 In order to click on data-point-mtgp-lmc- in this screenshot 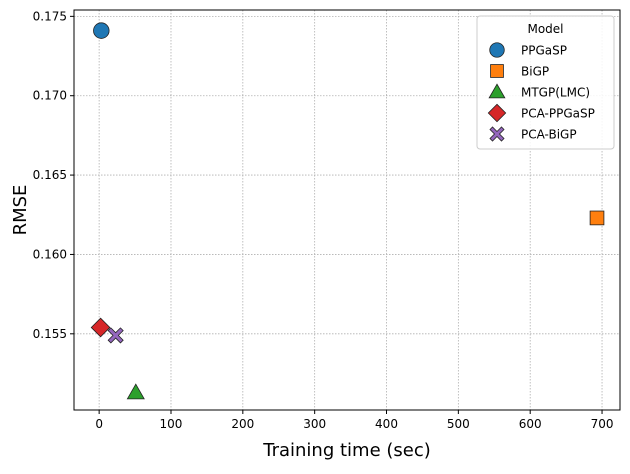, I will do `click(135, 391)`.